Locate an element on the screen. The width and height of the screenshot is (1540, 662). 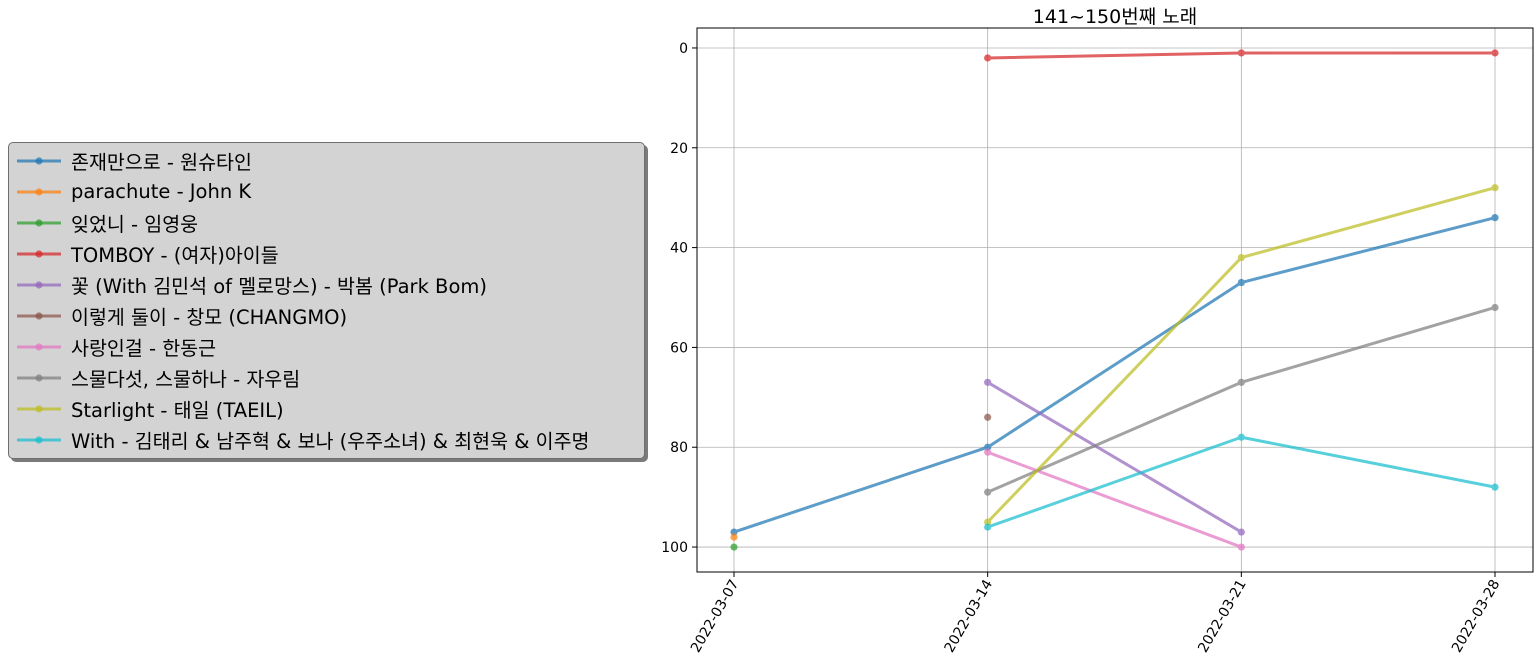
x-tick-label: 2022-03-14 is located at coordinates (969, 616).